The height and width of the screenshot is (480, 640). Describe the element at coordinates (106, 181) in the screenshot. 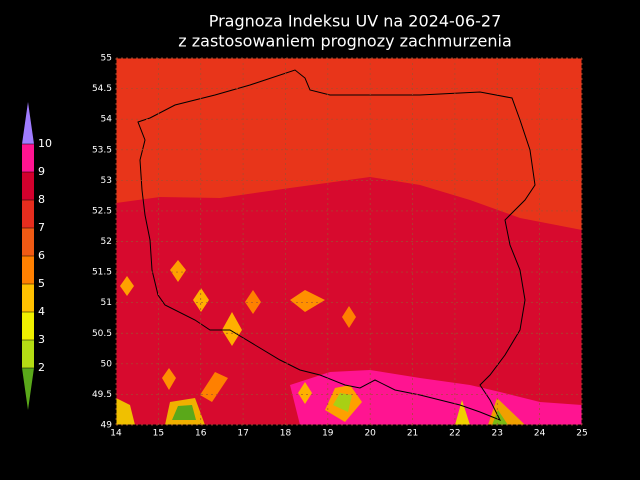

I see `y-tick-label: 53` at that location.